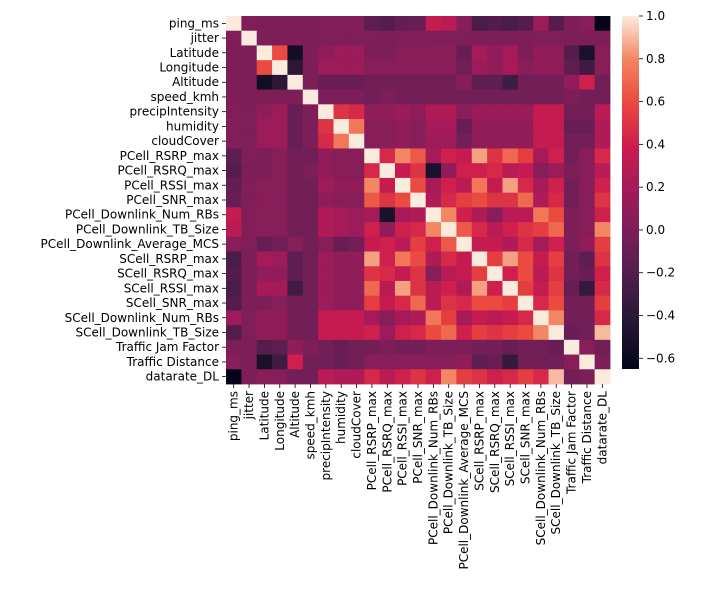  I want to click on x-axis-tick-label: SCell_RSRQ_max, so click(495, 442).